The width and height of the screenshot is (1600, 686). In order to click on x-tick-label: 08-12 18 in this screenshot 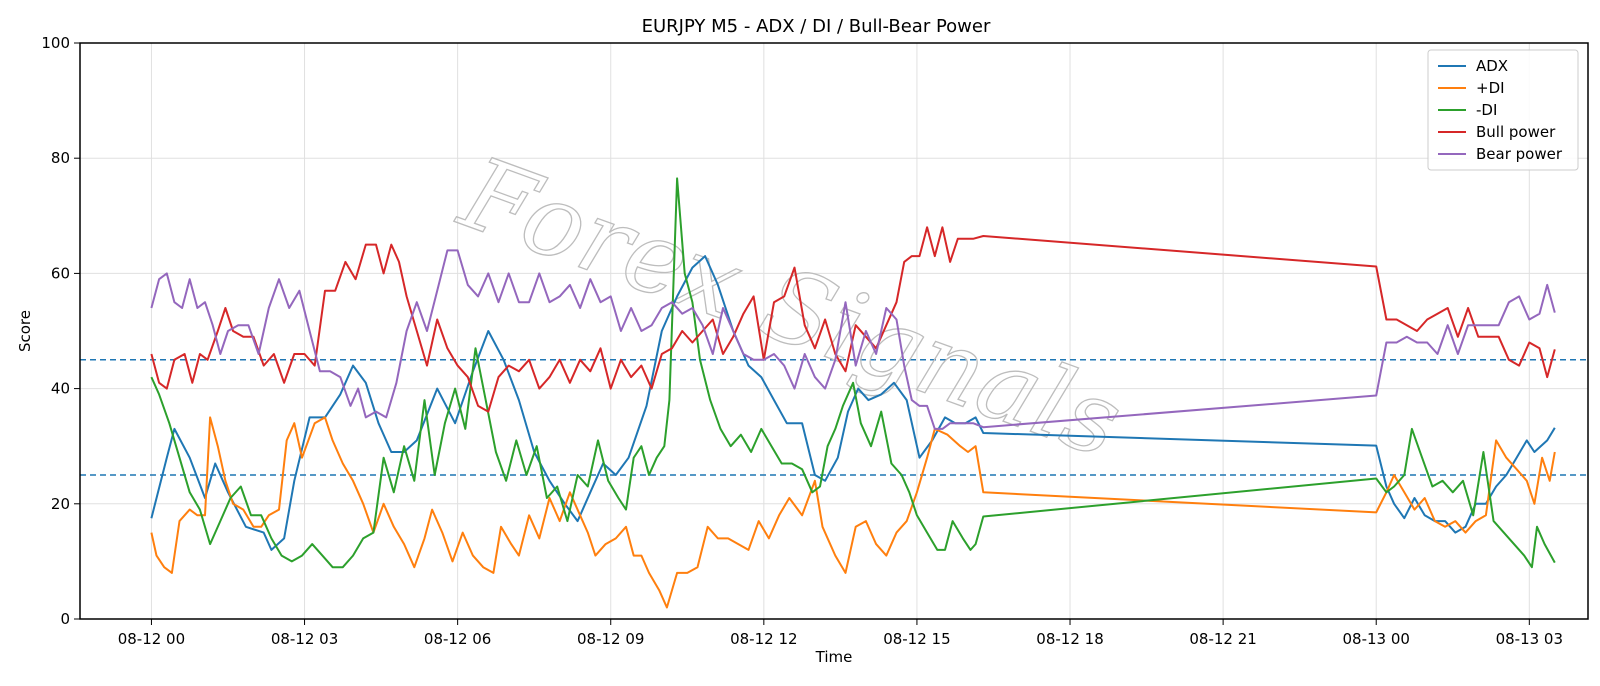, I will do `click(1069, 639)`.